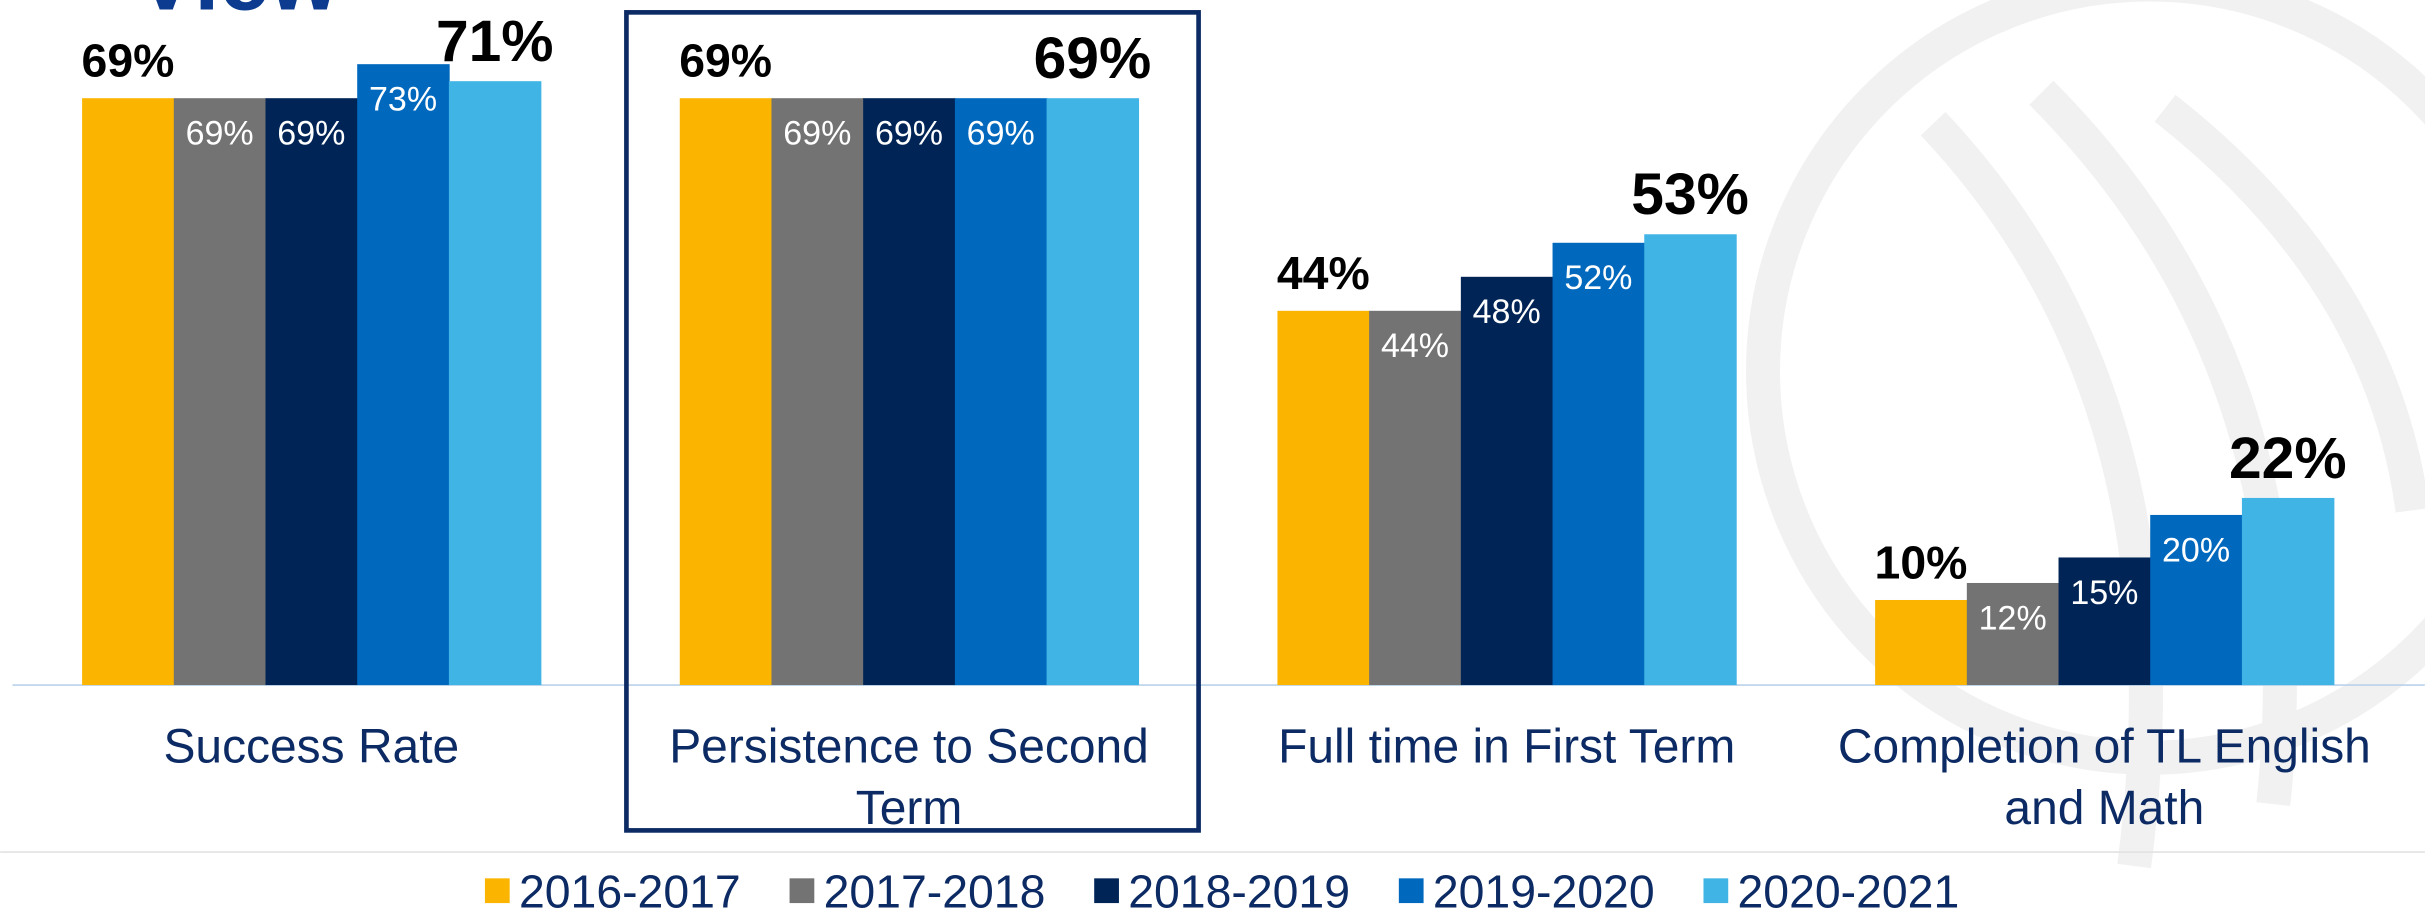 This screenshot has width=2425, height=917. Describe the element at coordinates (1921, 562) in the screenshot. I see `data-label: 10%` at that location.